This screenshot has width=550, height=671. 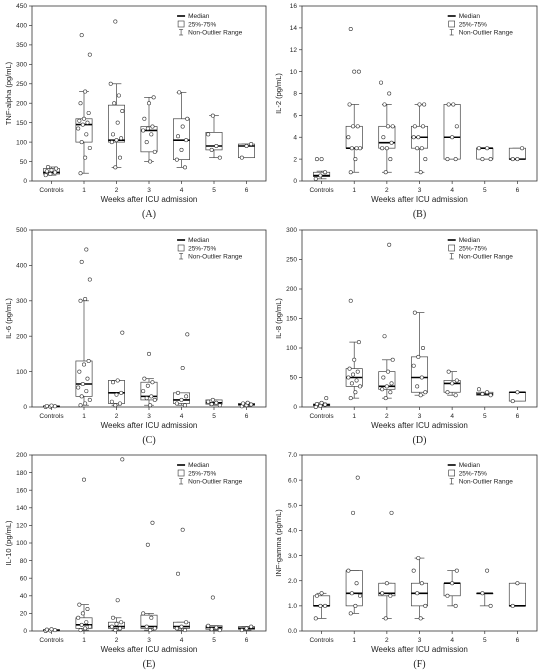 What do you see at coordinates (214, 416) in the screenshot?
I see `x-tick-label: 5` at bounding box center [214, 416].